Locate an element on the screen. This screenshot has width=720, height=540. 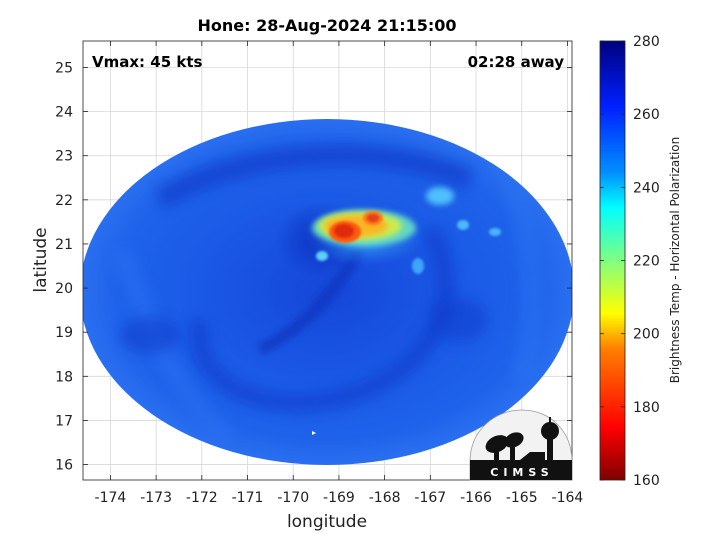
y-tick-label: 22 is located at coordinates (64, 201).